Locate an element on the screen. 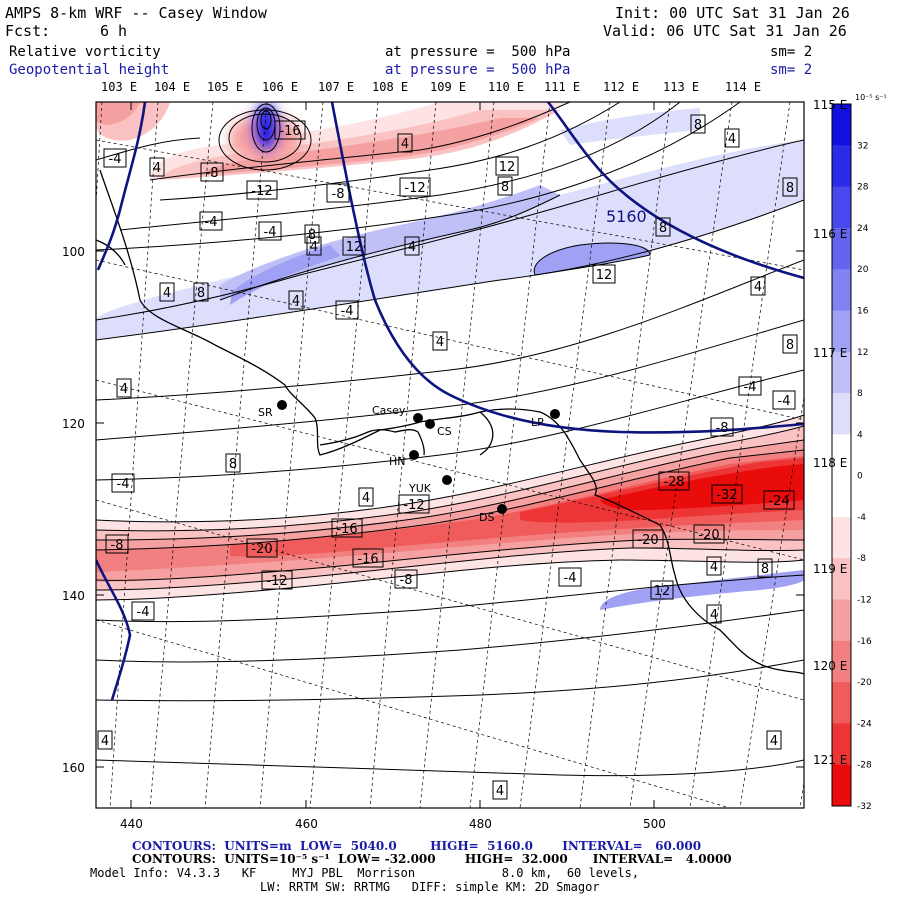 The height and width of the screenshot is (900, 900). contour-label: 12 is located at coordinates (662, 591).